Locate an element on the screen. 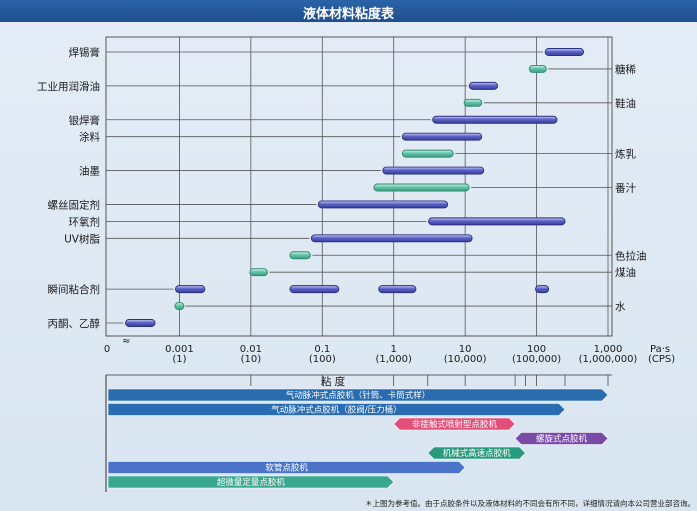 The image size is (697, 511). x-tick-label-cps: (1,000) is located at coordinates (393, 359).